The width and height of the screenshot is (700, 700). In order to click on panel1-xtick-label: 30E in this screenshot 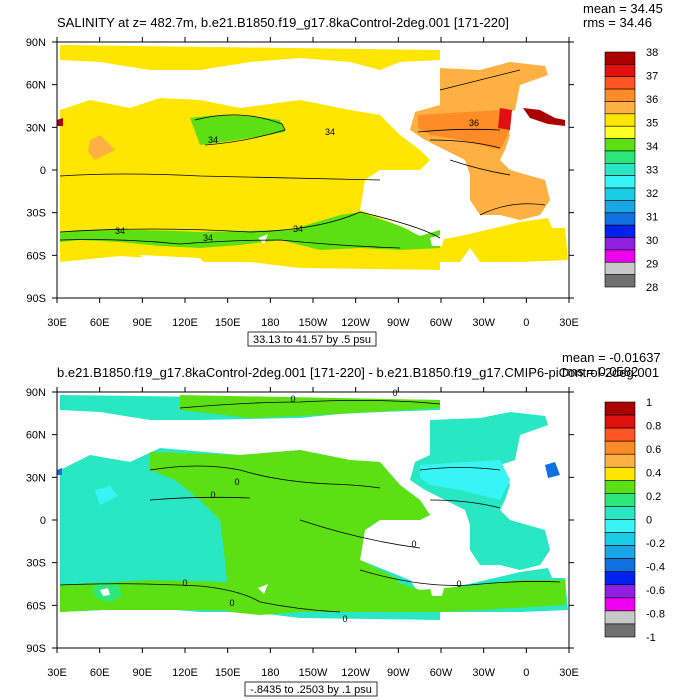, I will do `click(57, 323)`.